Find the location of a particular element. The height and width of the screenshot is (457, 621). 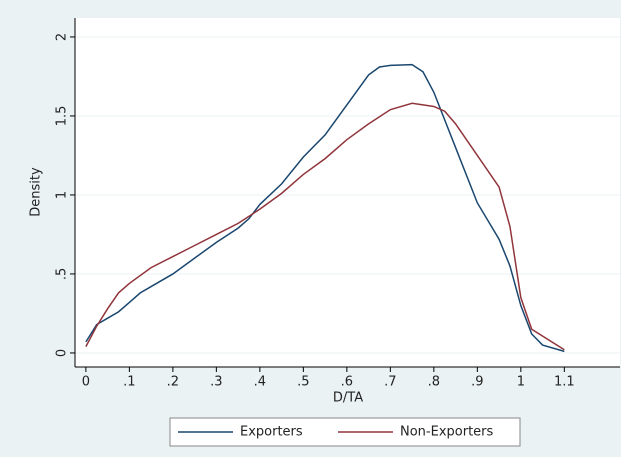

x-tick-label: 1.1 is located at coordinates (564, 382).